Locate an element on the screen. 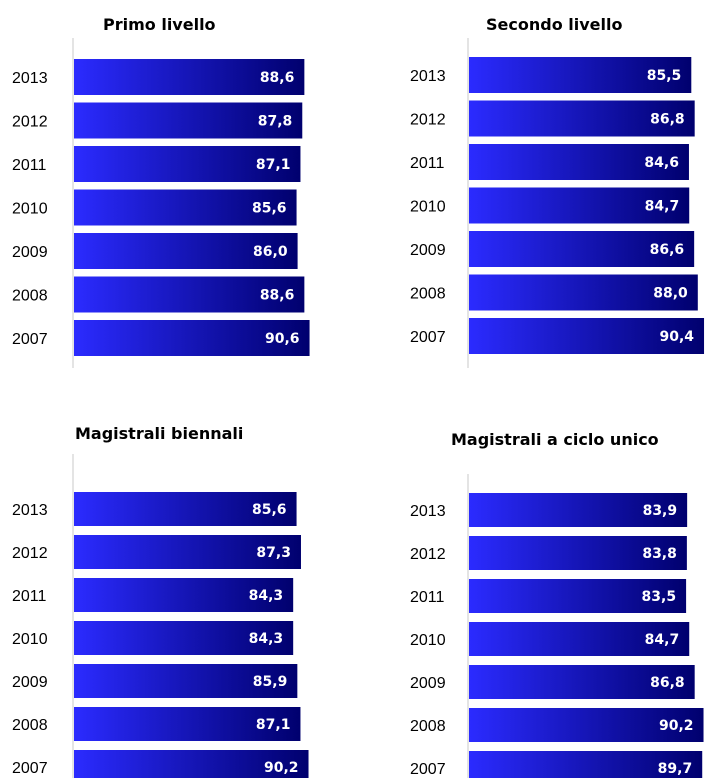 The image size is (706, 778). bar-value-label: 87,8 is located at coordinates (275, 122).